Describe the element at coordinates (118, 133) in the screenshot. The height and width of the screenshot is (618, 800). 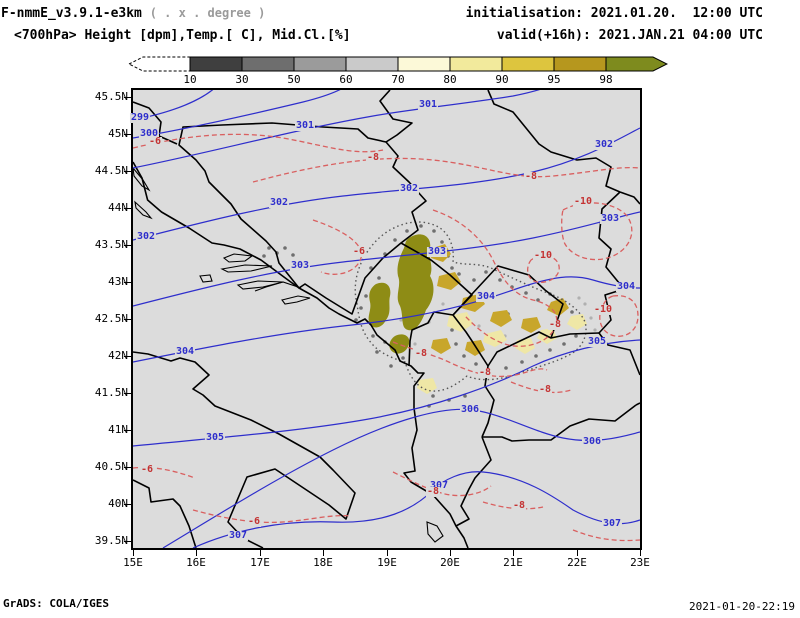
I see `lat-axis-label: 45N` at that location.